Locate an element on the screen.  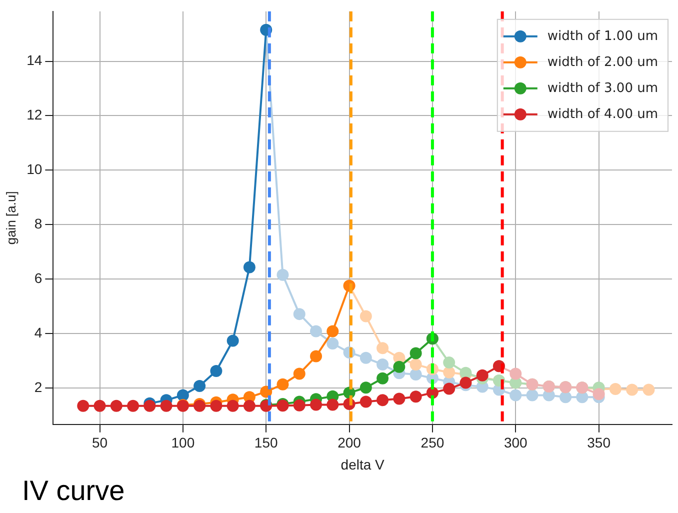
x-axis-title: delta V is located at coordinates (363, 464).